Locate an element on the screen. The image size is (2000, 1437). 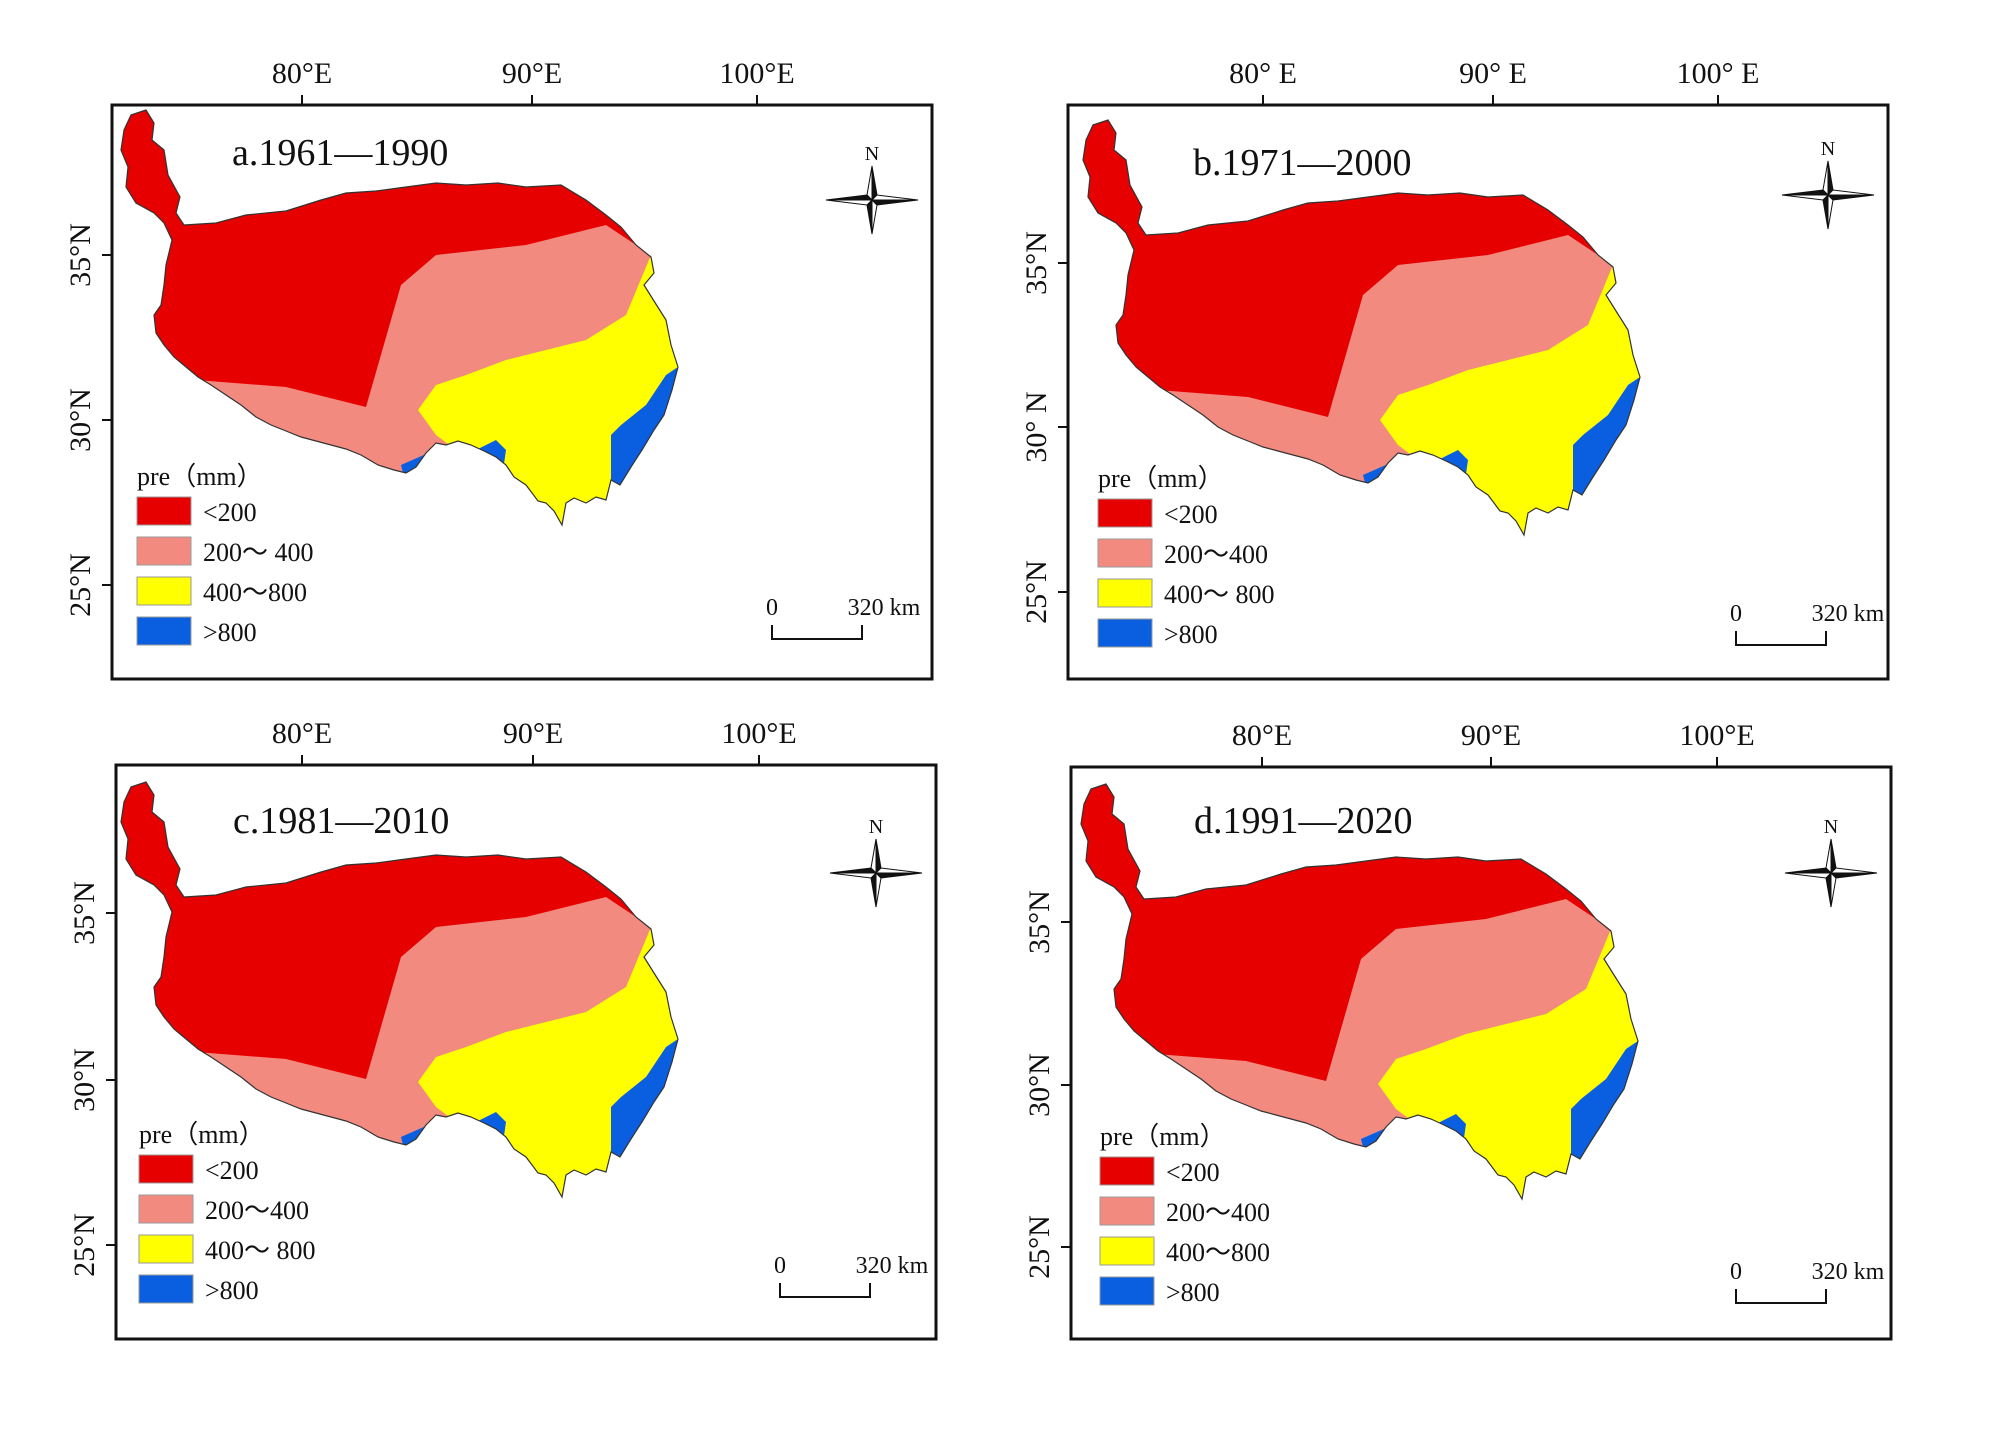
legend: pre（mm） <200 200～ 400 400～800 >800 is located at coordinates (225, 554).